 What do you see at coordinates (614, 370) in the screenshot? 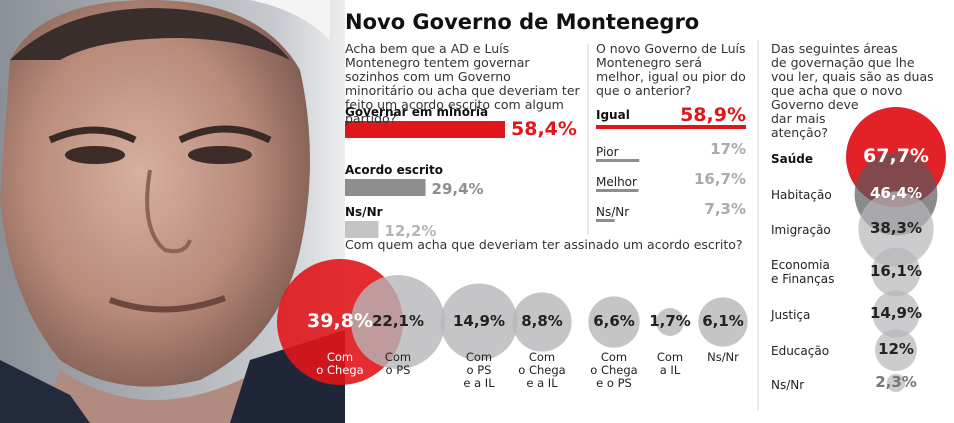
I see `bubble-category-label: Com o Chega e o PS` at bounding box center [614, 370].